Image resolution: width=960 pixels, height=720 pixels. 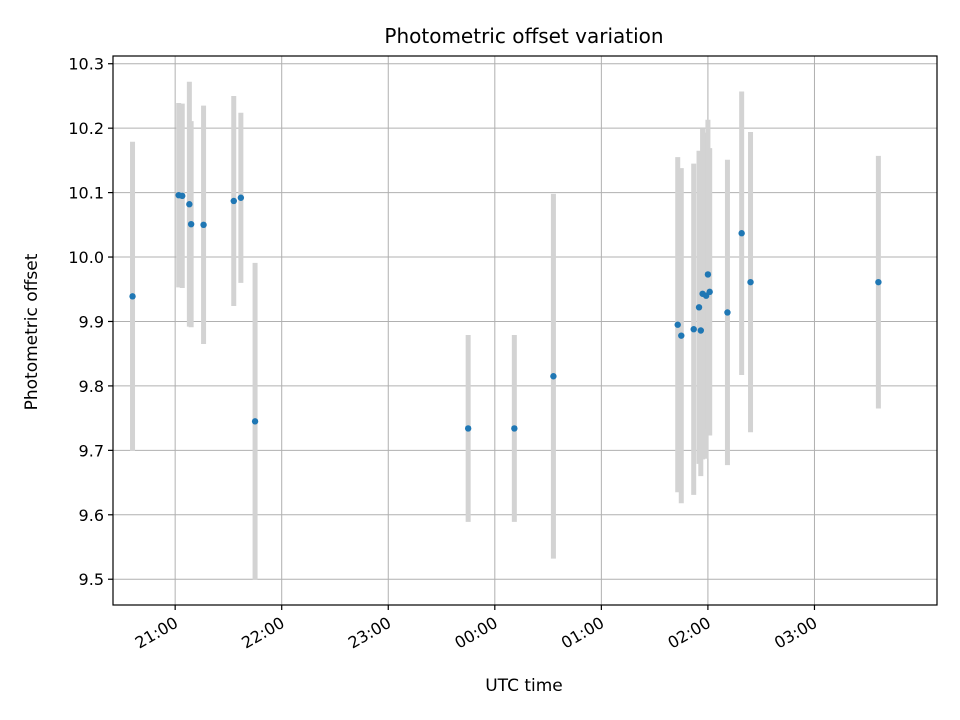 What do you see at coordinates (86, 193) in the screenshot?
I see `y-tick-label: 10.1` at bounding box center [86, 193].